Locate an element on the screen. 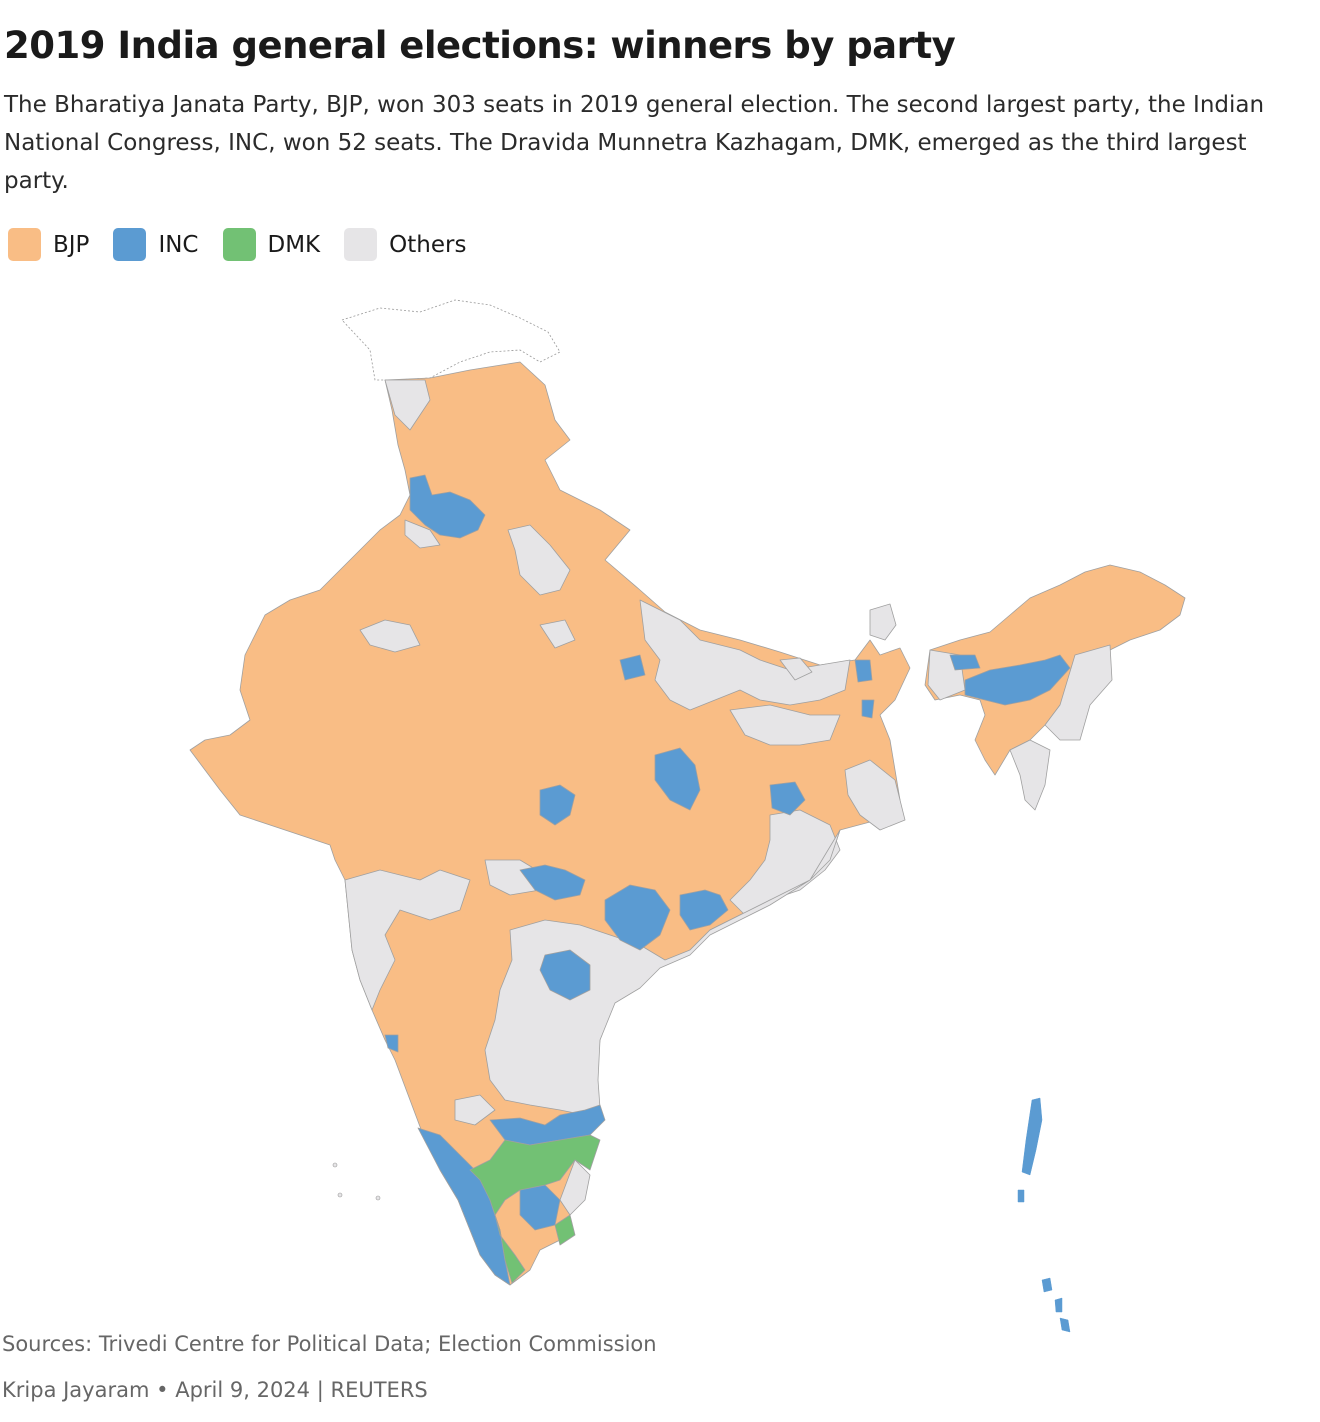  others-mizoram-tripura is located at coordinates (1030, 775).